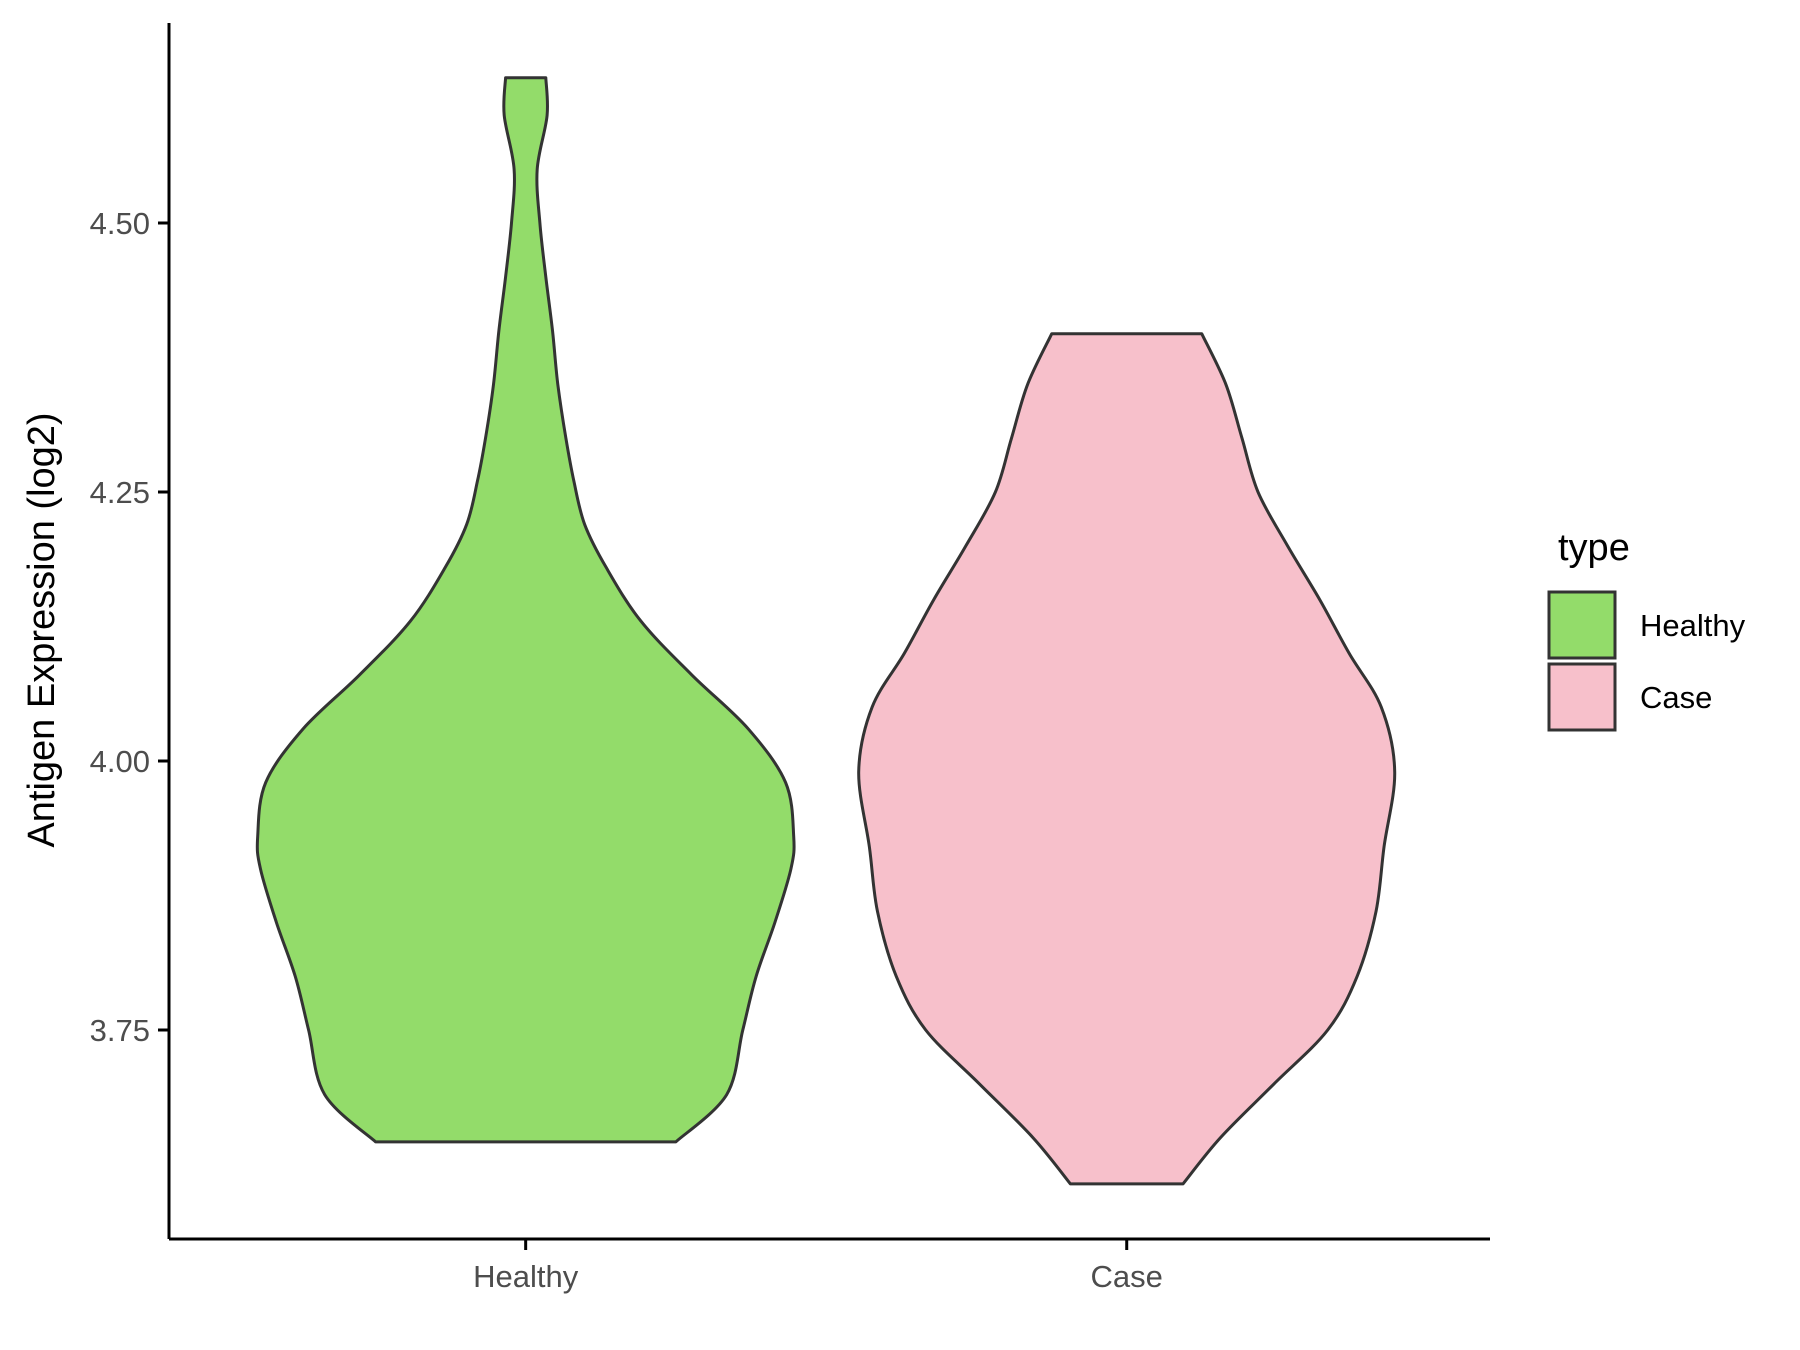  I want to click on legend-swatch-healthy, so click(1582, 625).